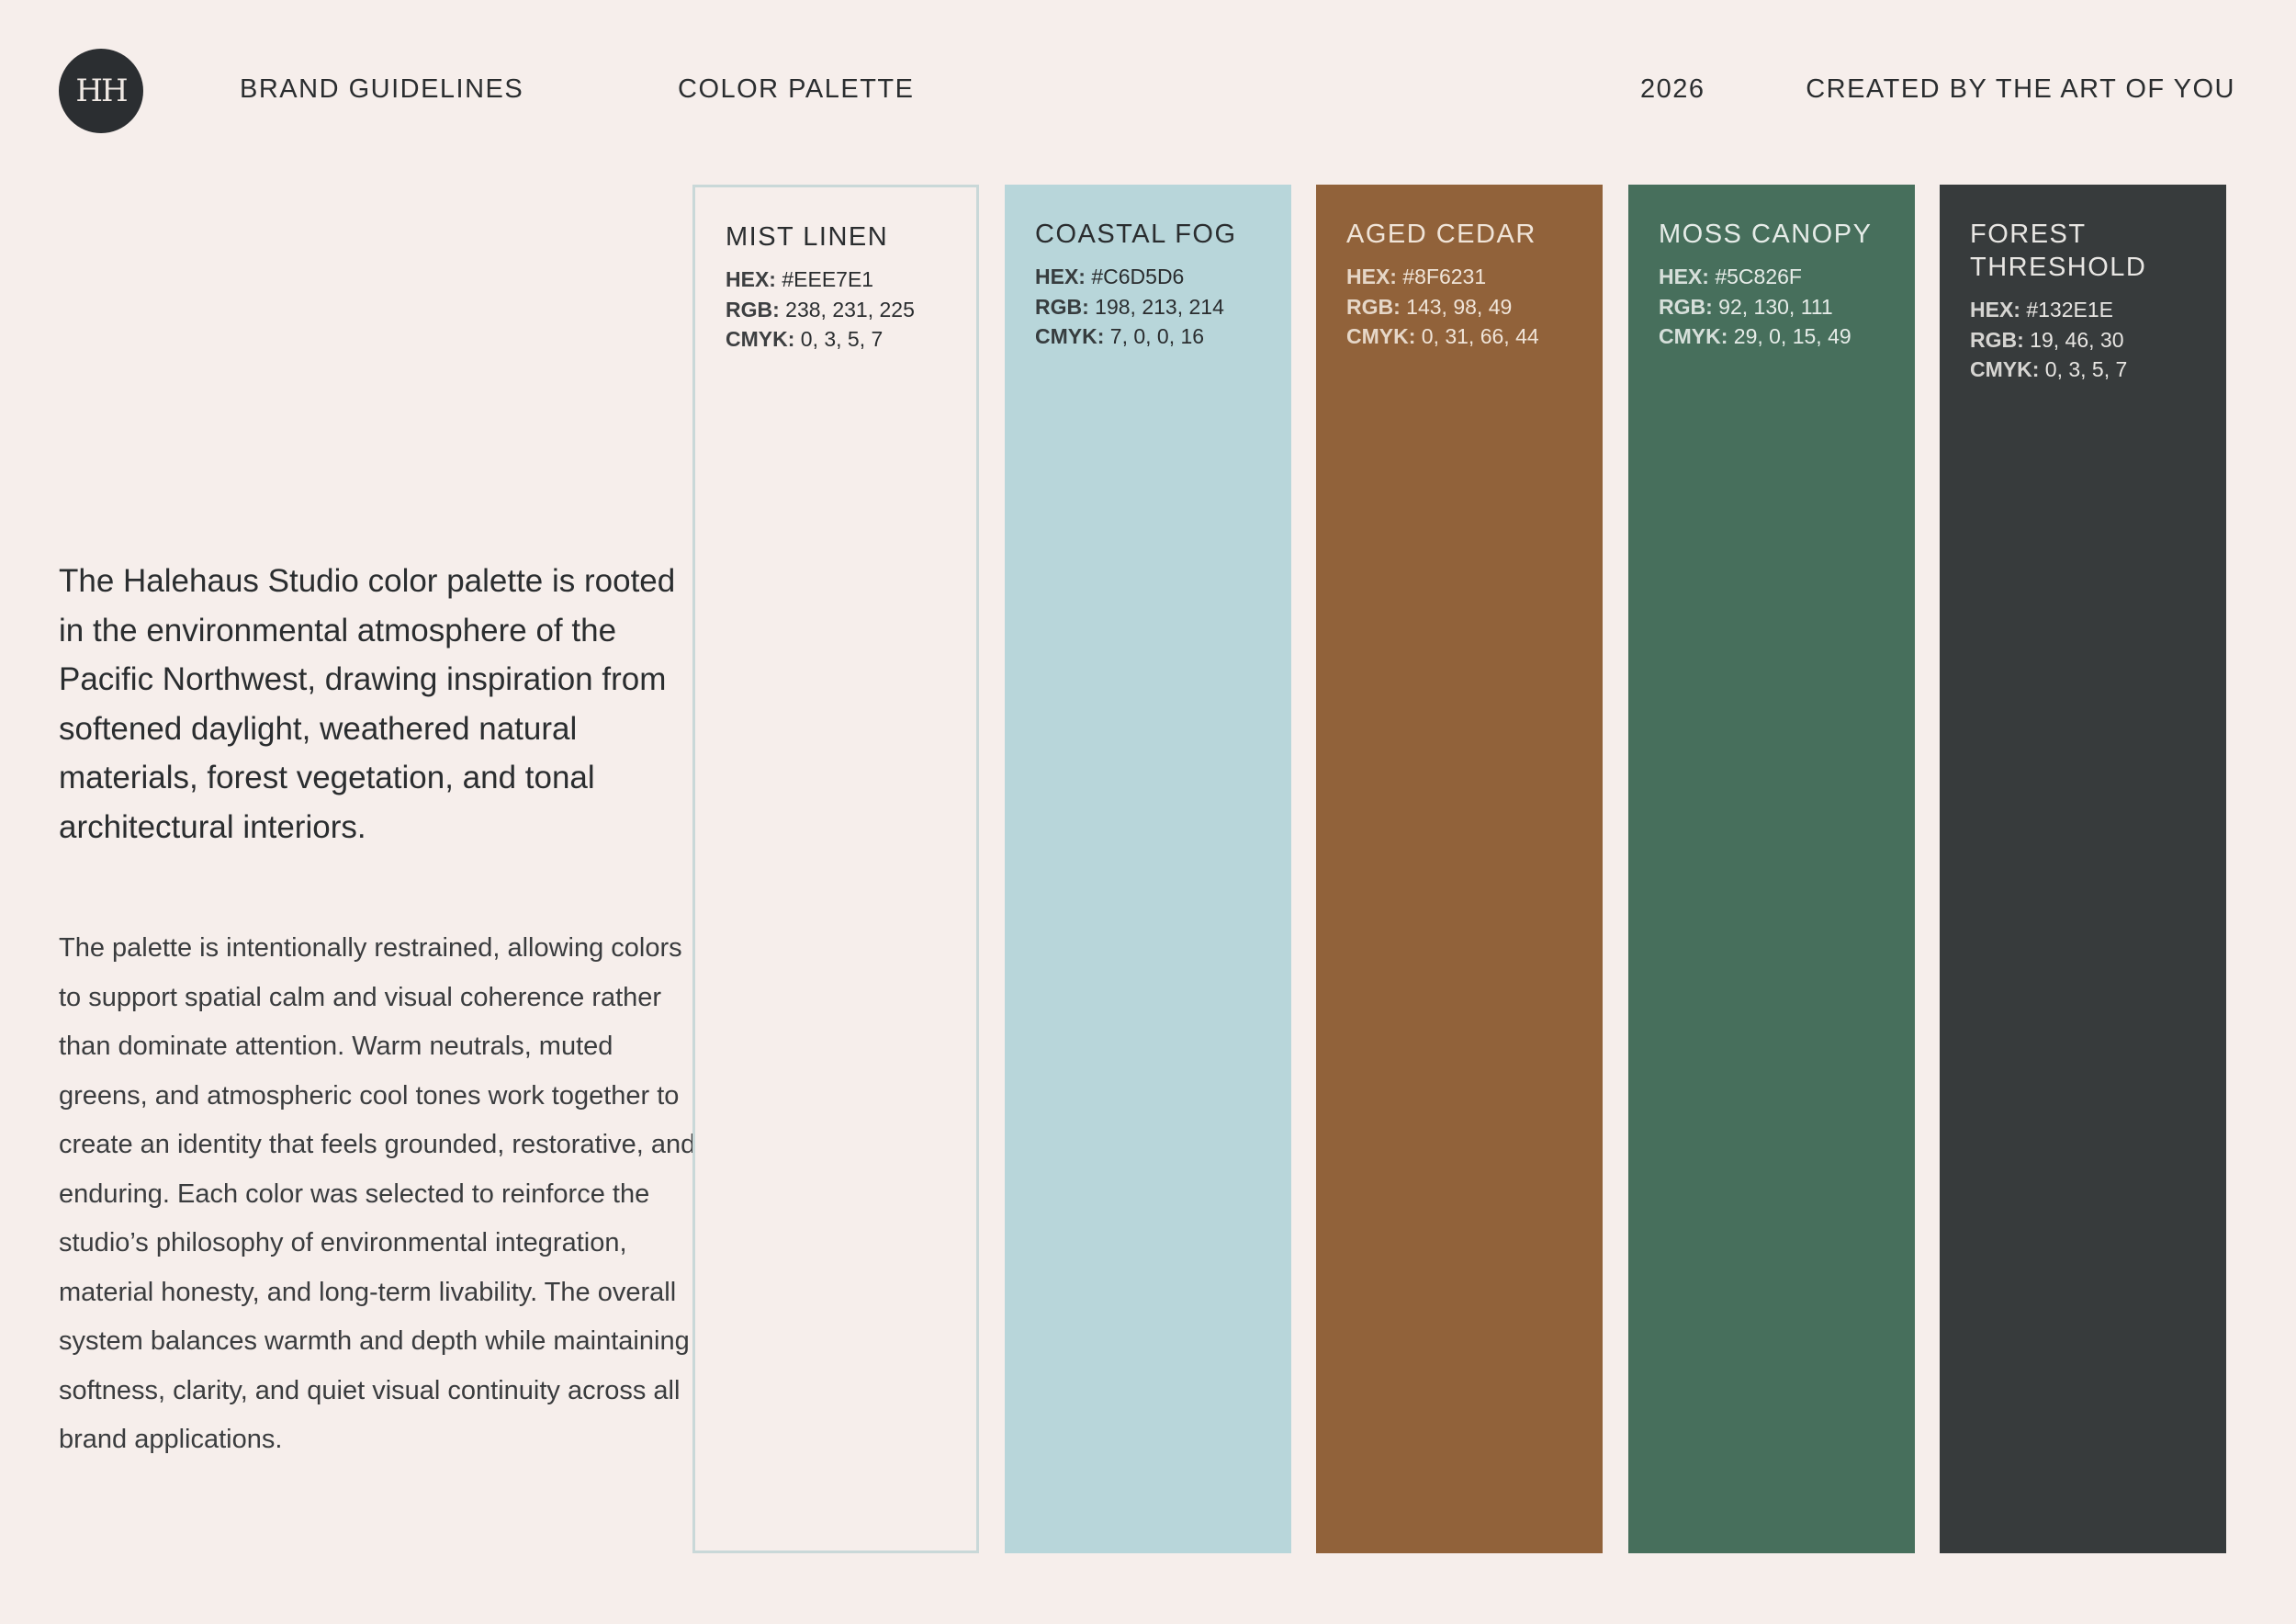 This screenshot has width=2296, height=1624. I want to click on credit: CREATED BY THE ART OF YOU, so click(2020, 89).